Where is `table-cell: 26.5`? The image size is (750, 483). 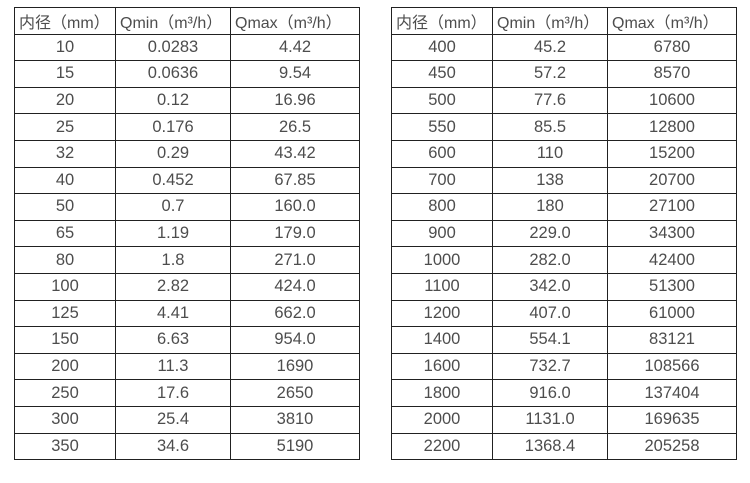 table-cell: 26.5 is located at coordinates (295, 127).